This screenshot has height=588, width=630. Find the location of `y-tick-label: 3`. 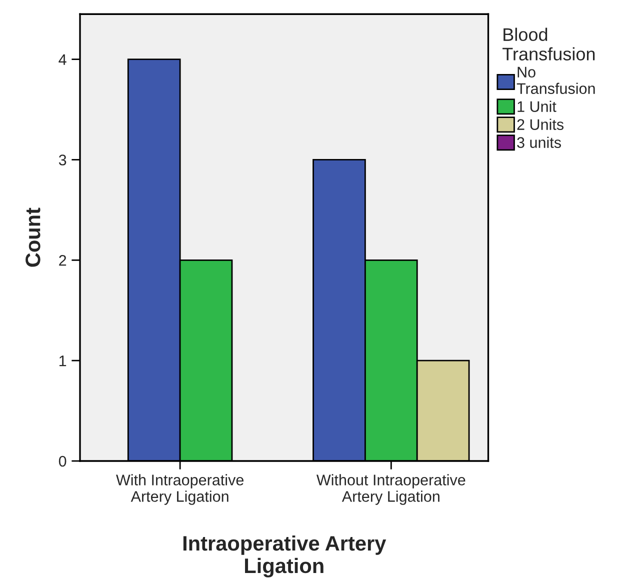

y-tick-label: 3 is located at coordinates (62, 160).